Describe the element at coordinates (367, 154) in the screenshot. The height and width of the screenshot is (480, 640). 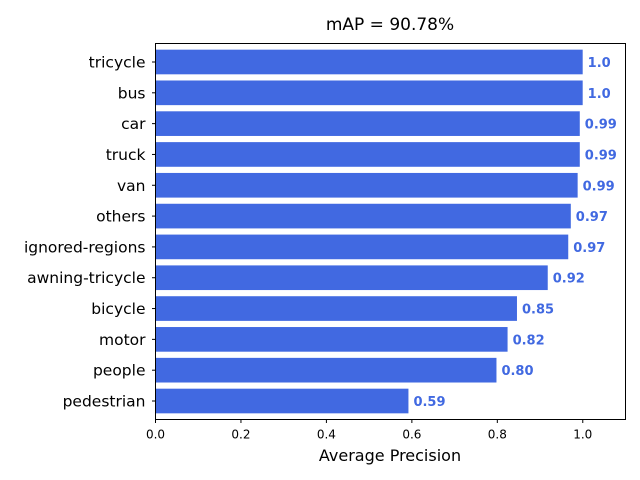
I see `bar-truck` at that location.